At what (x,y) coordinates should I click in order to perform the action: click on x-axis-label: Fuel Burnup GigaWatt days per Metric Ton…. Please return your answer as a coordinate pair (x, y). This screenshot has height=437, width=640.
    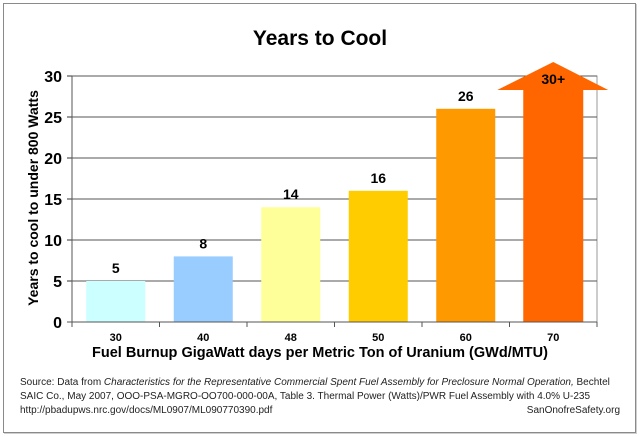
    Looking at the image, I should click on (320, 353).